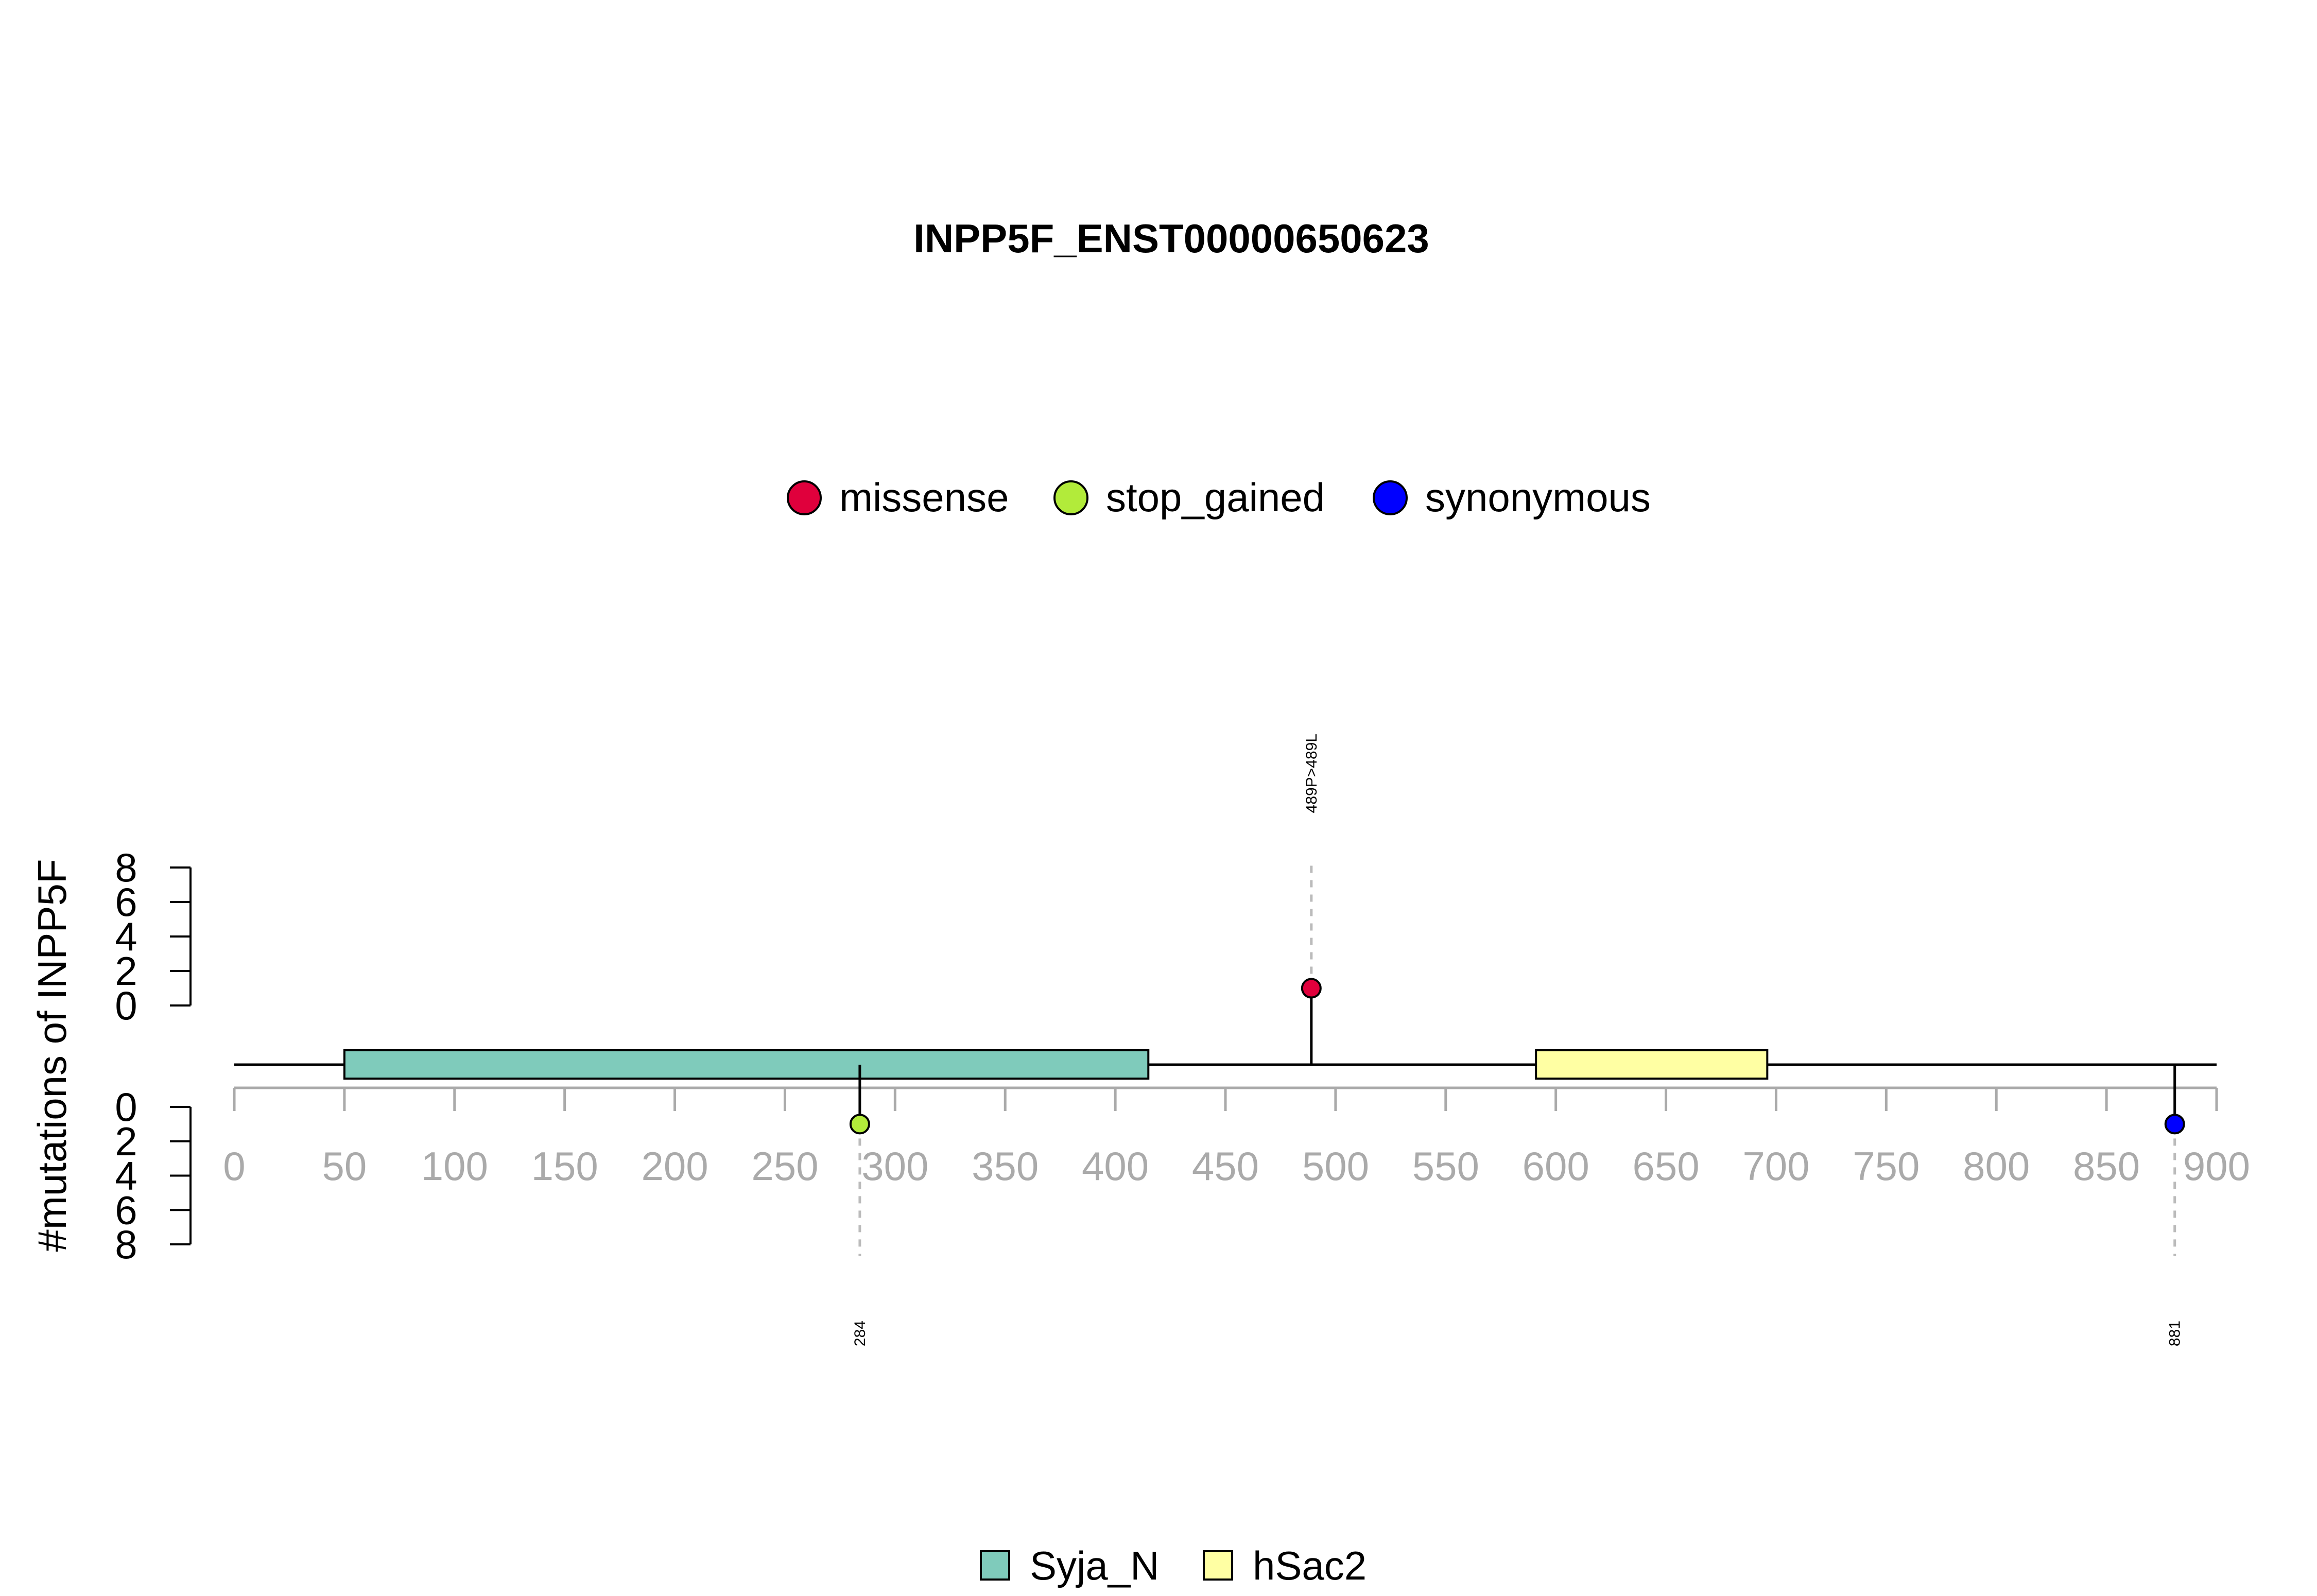 The image size is (2317, 1596). I want to click on y-bottom-axis-tick-label: 4, so click(126, 1176).